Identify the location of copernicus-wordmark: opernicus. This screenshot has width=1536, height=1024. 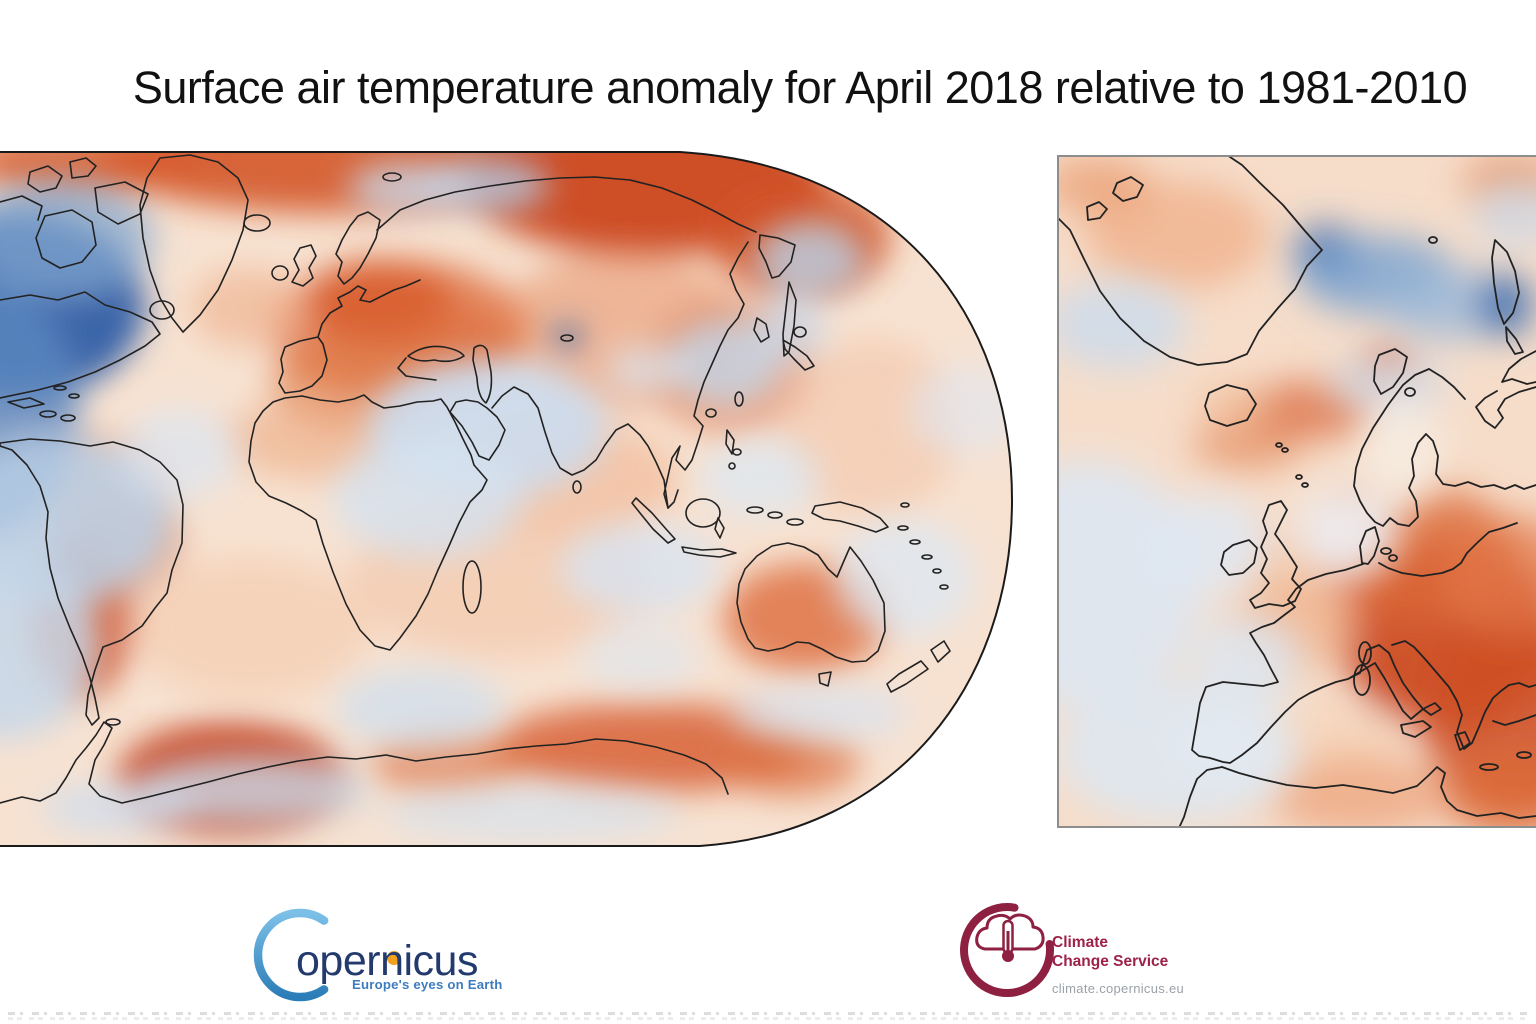
(387, 961).